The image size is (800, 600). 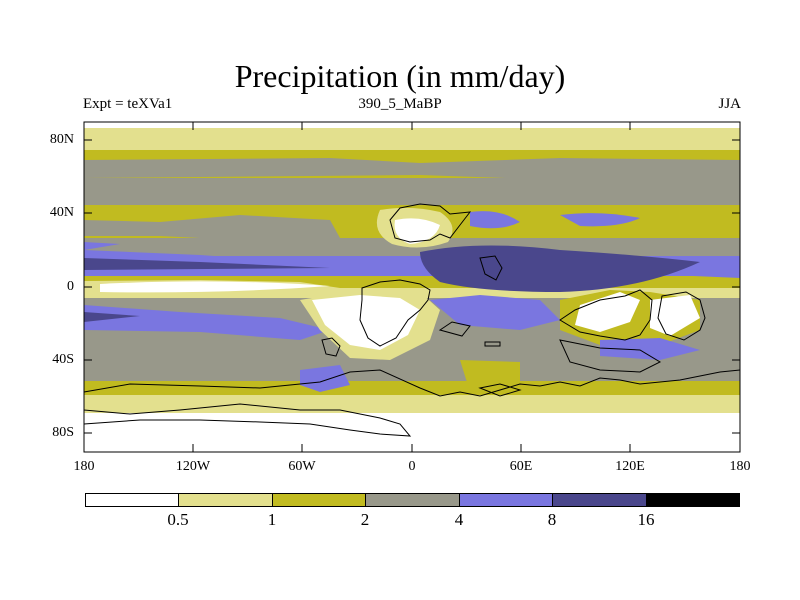 I want to click on lat-label-0: 0, so click(x=70, y=286).